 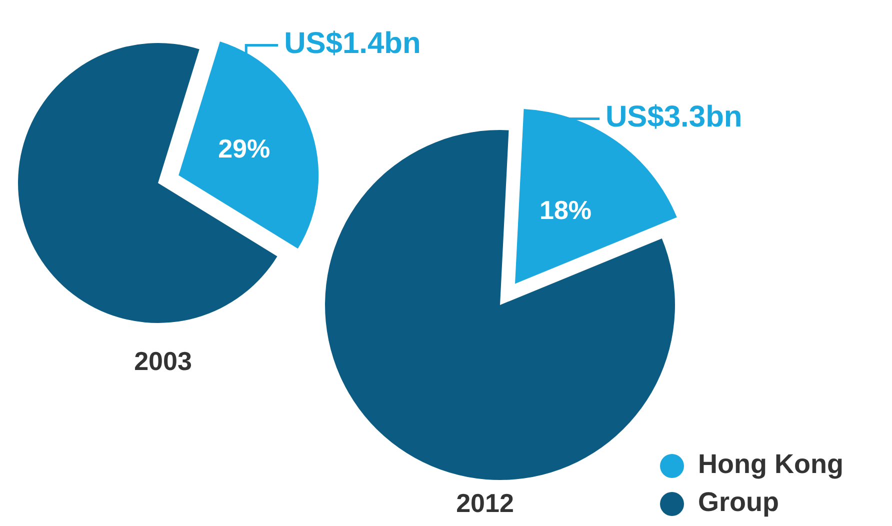 I want to click on text: US$3.3bn, so click(x=674, y=117).